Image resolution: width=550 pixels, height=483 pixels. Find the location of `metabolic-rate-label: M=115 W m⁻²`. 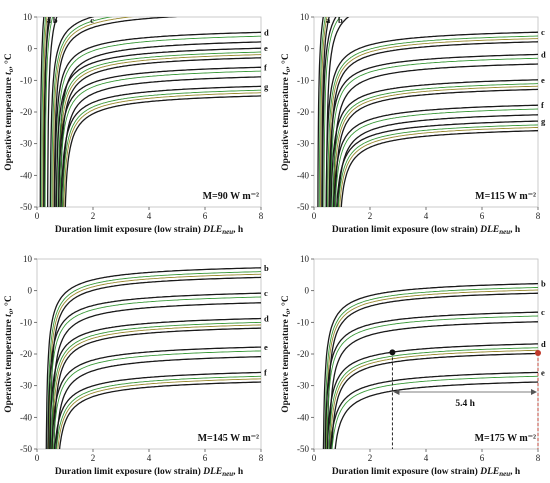

metabolic-rate-label: M=115 W m⁻² is located at coordinates (505, 196).